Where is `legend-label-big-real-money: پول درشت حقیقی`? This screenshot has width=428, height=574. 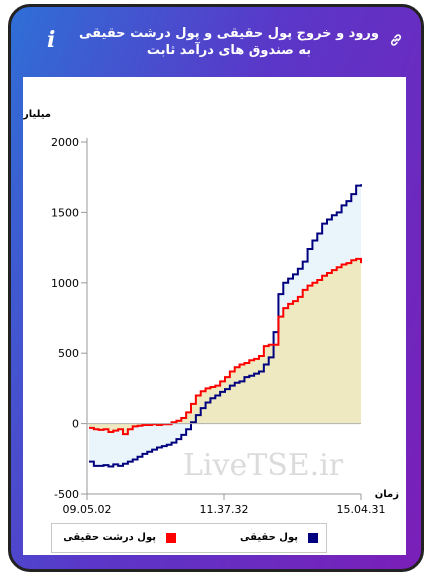 legend-label-big-real-money: پول درشت حقیقی is located at coordinates (109, 537).